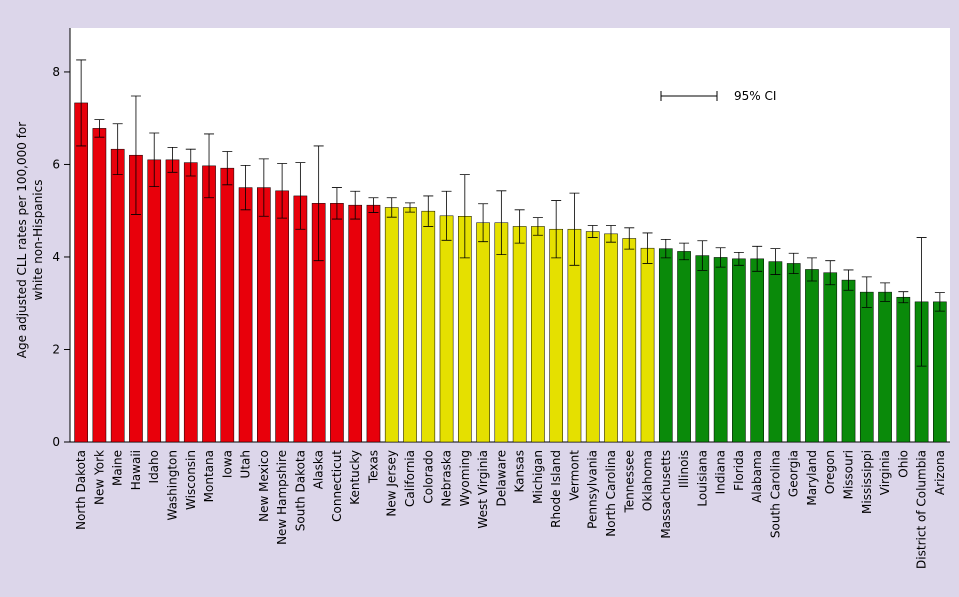 The height and width of the screenshot is (597, 959). I want to click on y-axis-label: white non-Hispanics, so click(38, 240).